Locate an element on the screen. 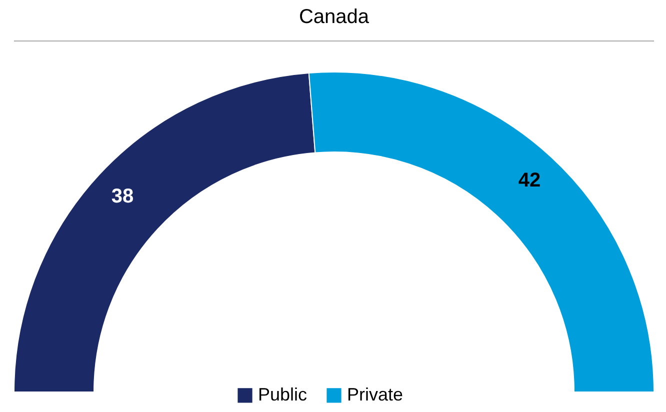 This screenshot has width=666, height=412. chart-title: Canada is located at coordinates (334, 17).